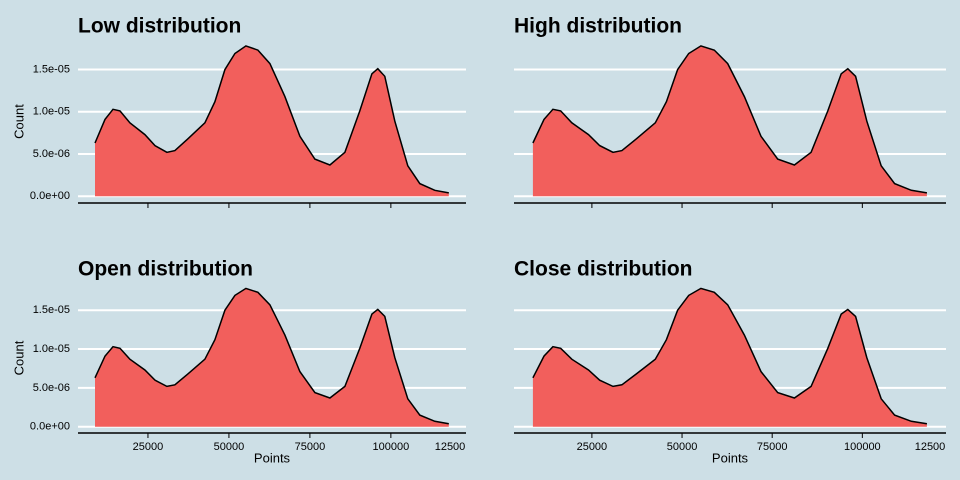 The height and width of the screenshot is (480, 960). What do you see at coordinates (603, 269) in the screenshot?
I see `panel-title: Close distribution` at bounding box center [603, 269].